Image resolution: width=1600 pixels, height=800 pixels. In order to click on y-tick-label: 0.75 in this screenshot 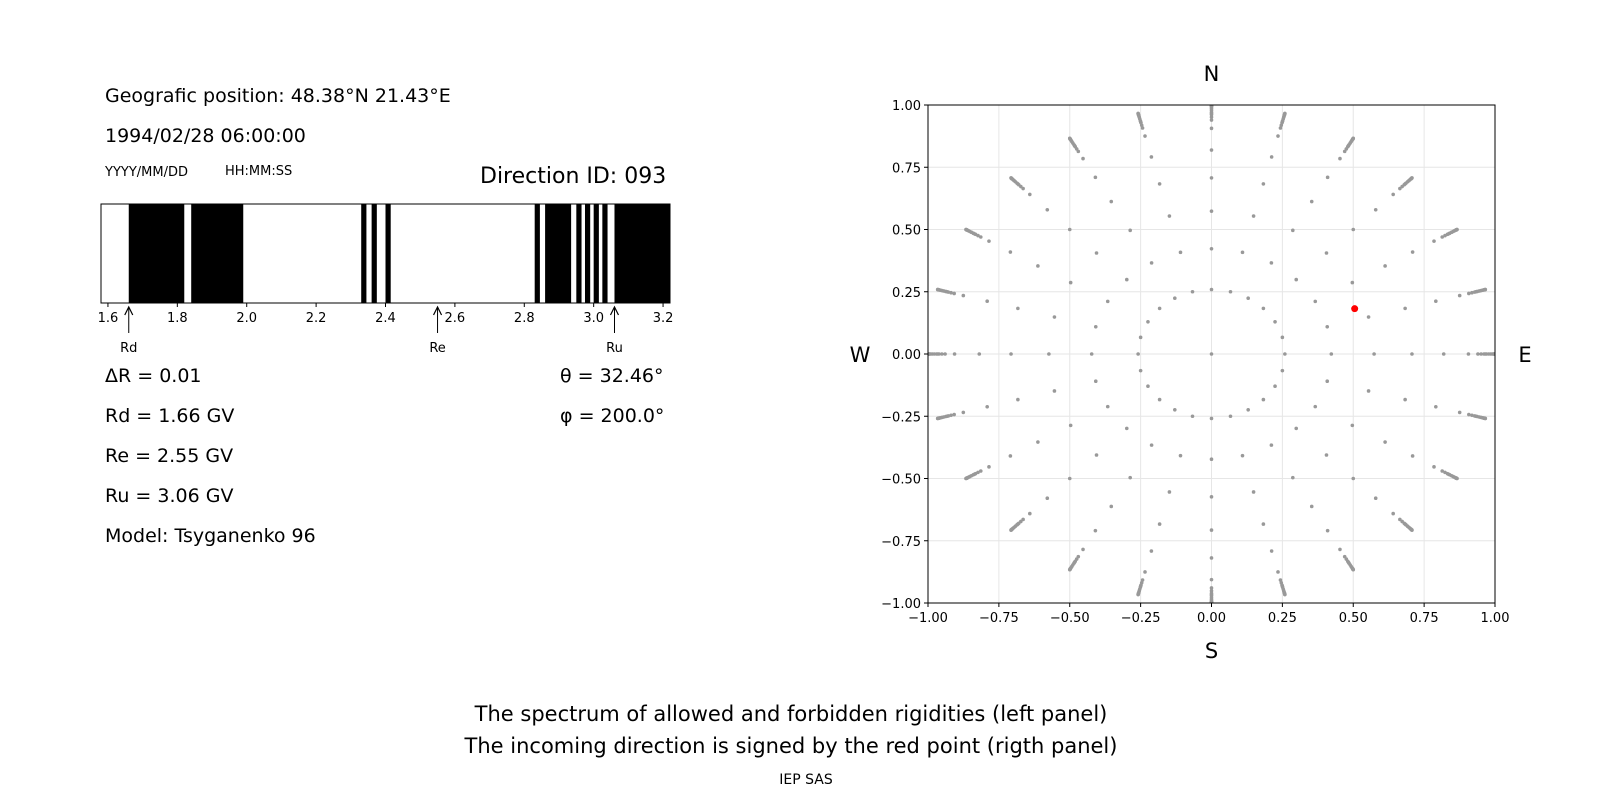, I will do `click(906, 168)`.